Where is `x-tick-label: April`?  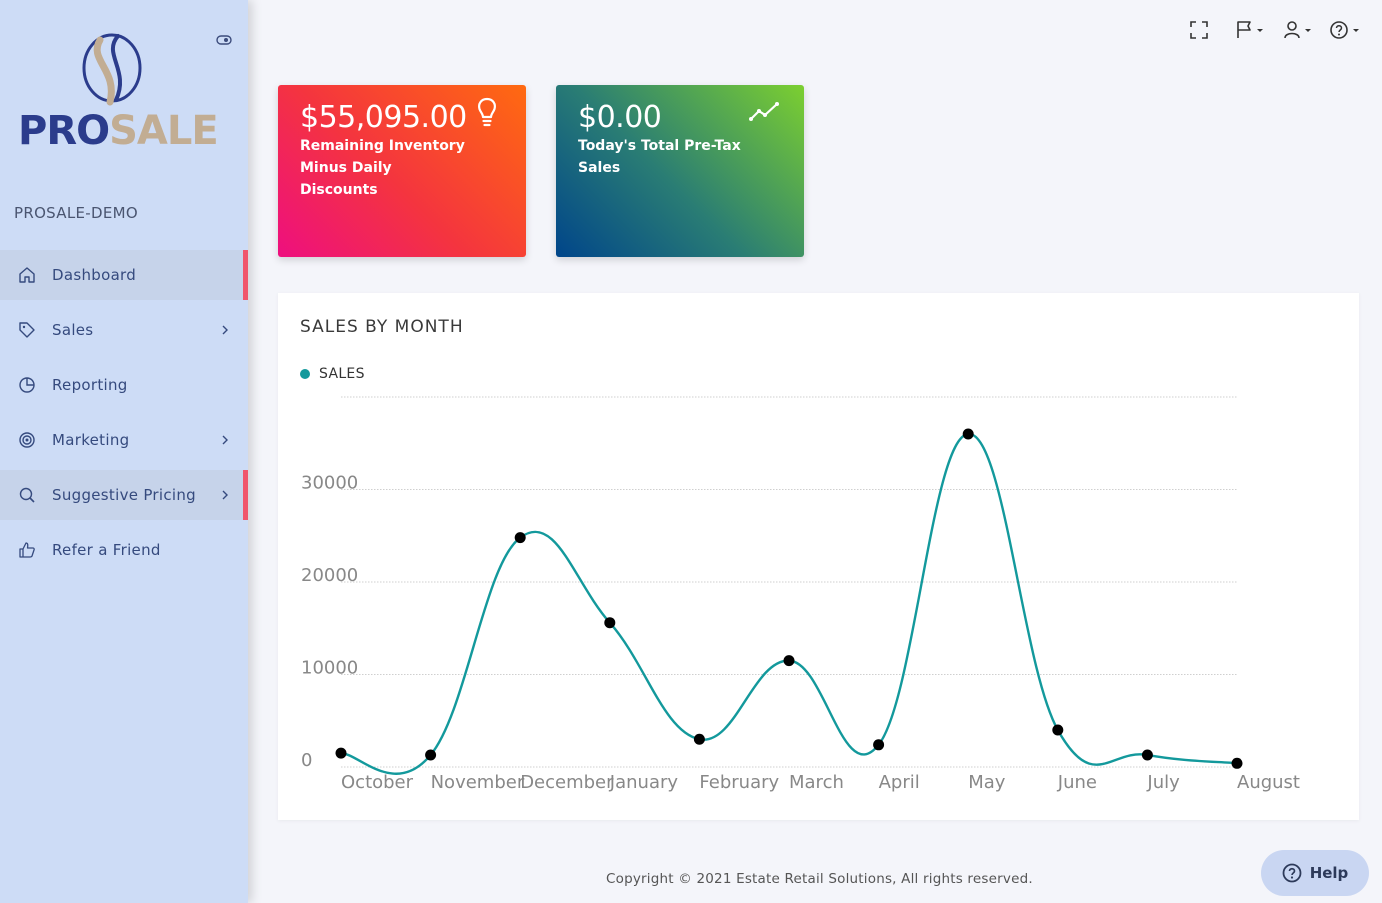 x-tick-label: April is located at coordinates (899, 782).